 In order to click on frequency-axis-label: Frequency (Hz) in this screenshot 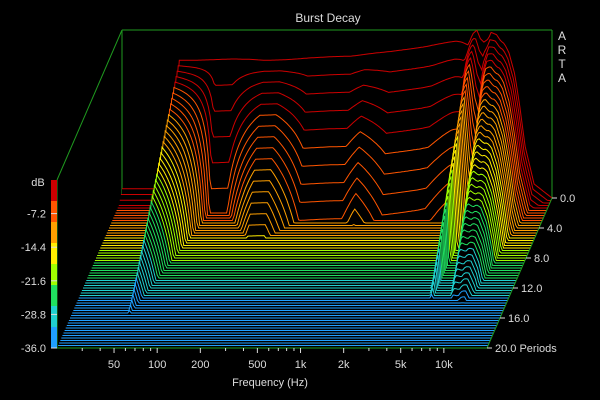, I will do `click(270, 383)`.